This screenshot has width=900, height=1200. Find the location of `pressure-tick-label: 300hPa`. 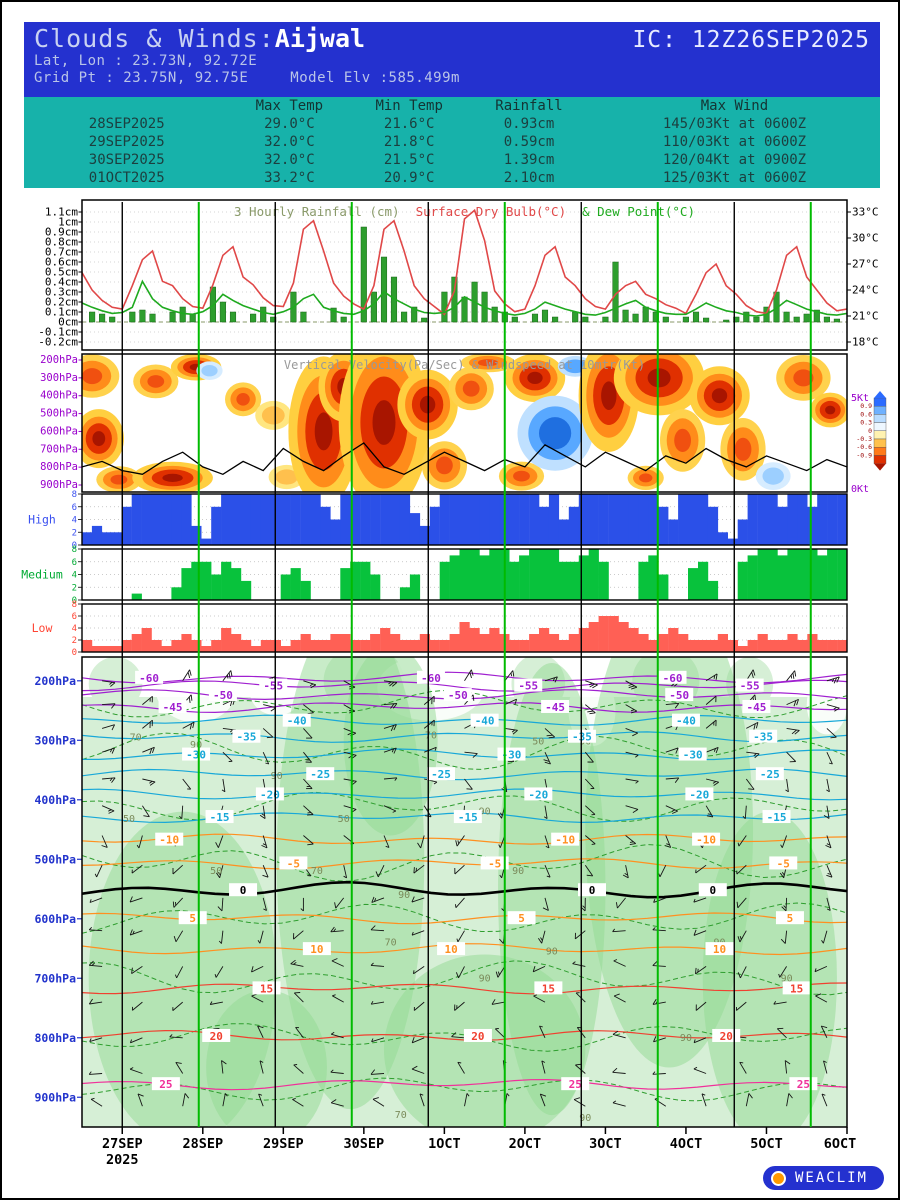

pressure-tick-label: 300hPa is located at coordinates (55, 740).